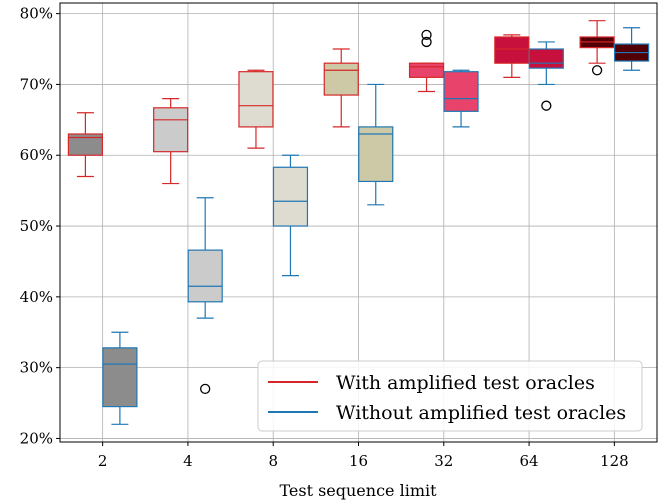 This screenshot has height=503, width=667. Describe the element at coordinates (36, 438) in the screenshot. I see `y-tick-label: 20%` at that location.